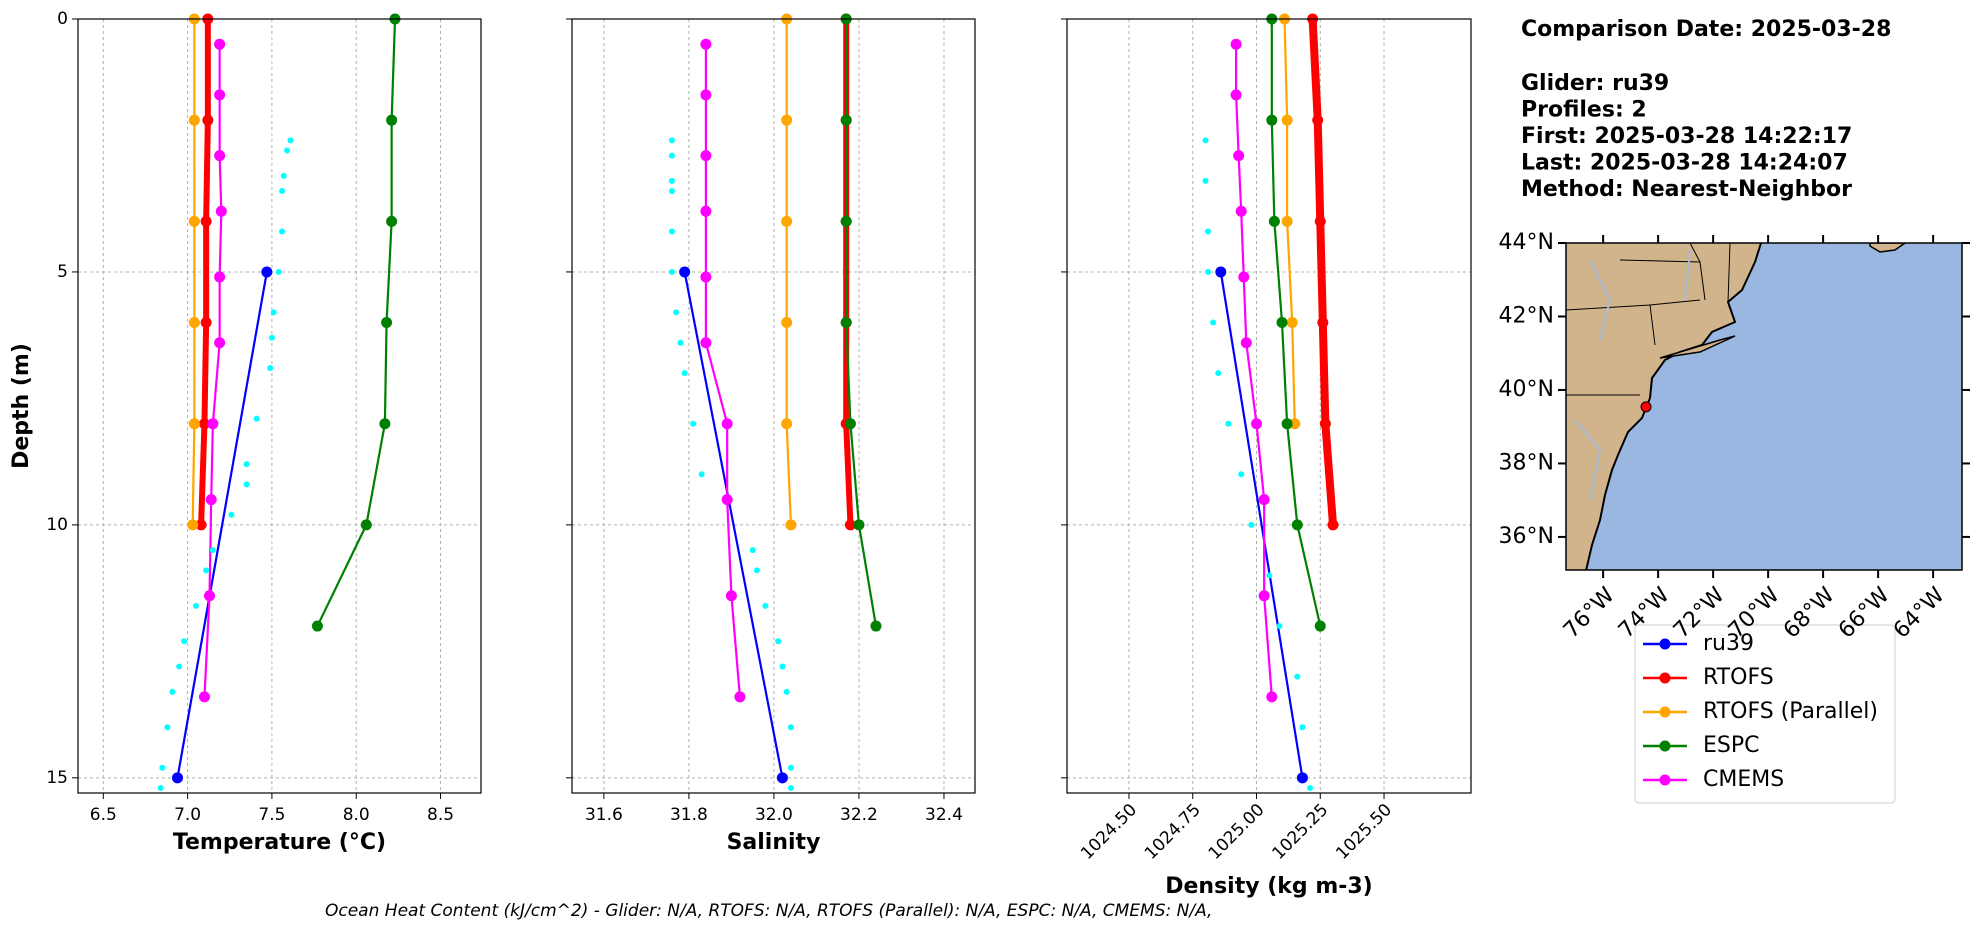 Image resolution: width=1978 pixels, height=934 pixels. Describe the element at coordinates (1526, 536) in the screenshot. I see `y-tick-label: 36°N` at that location.